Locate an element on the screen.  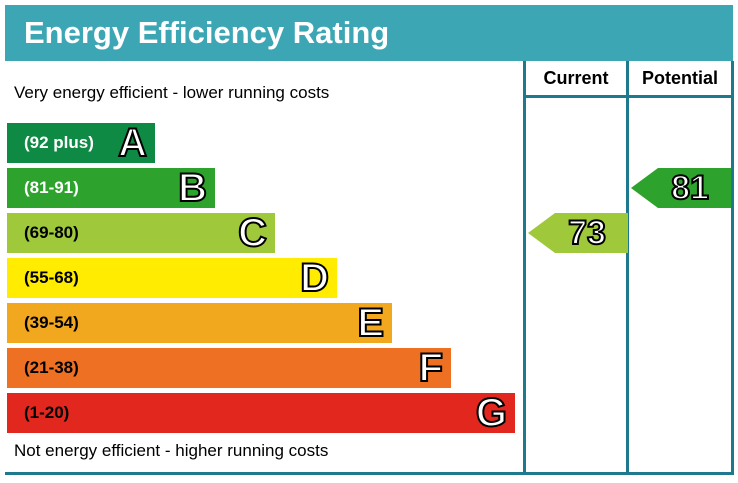
band-letter: E is located at coordinates (370, 323).